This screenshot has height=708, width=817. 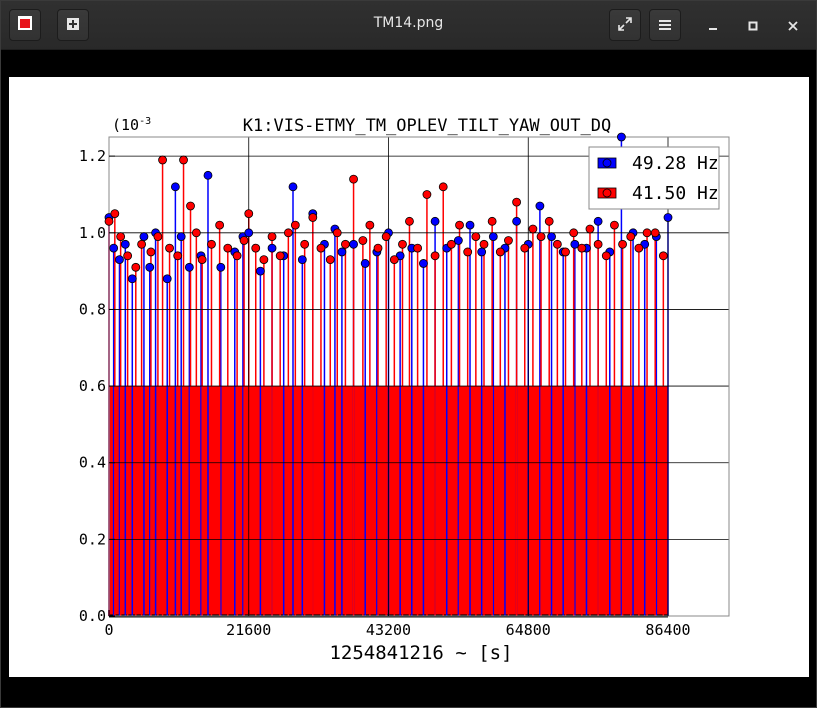 What do you see at coordinates (408, 25) in the screenshot?
I see `title-bar: TM14.png` at bounding box center [408, 25].